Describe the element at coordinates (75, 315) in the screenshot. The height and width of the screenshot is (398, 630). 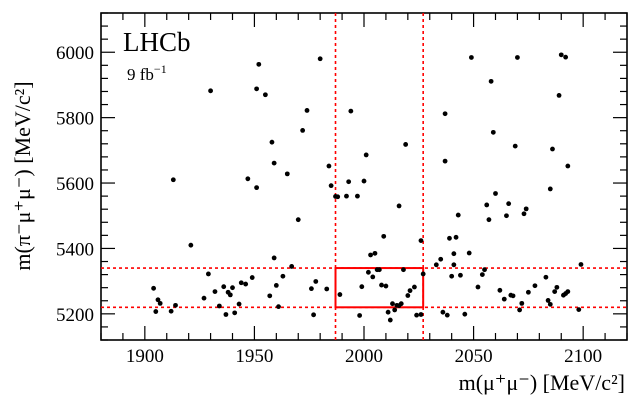
I see `y-tick-label: 5200` at that location.